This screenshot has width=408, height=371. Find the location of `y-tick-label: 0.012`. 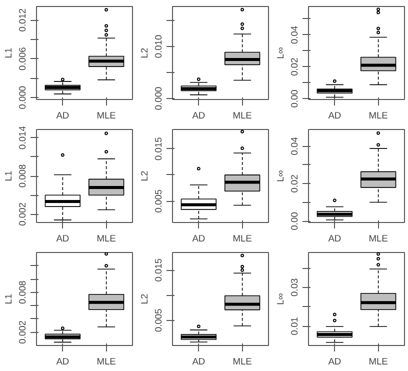

y-tick-label: 0.012 is located at coordinates (23, 20).